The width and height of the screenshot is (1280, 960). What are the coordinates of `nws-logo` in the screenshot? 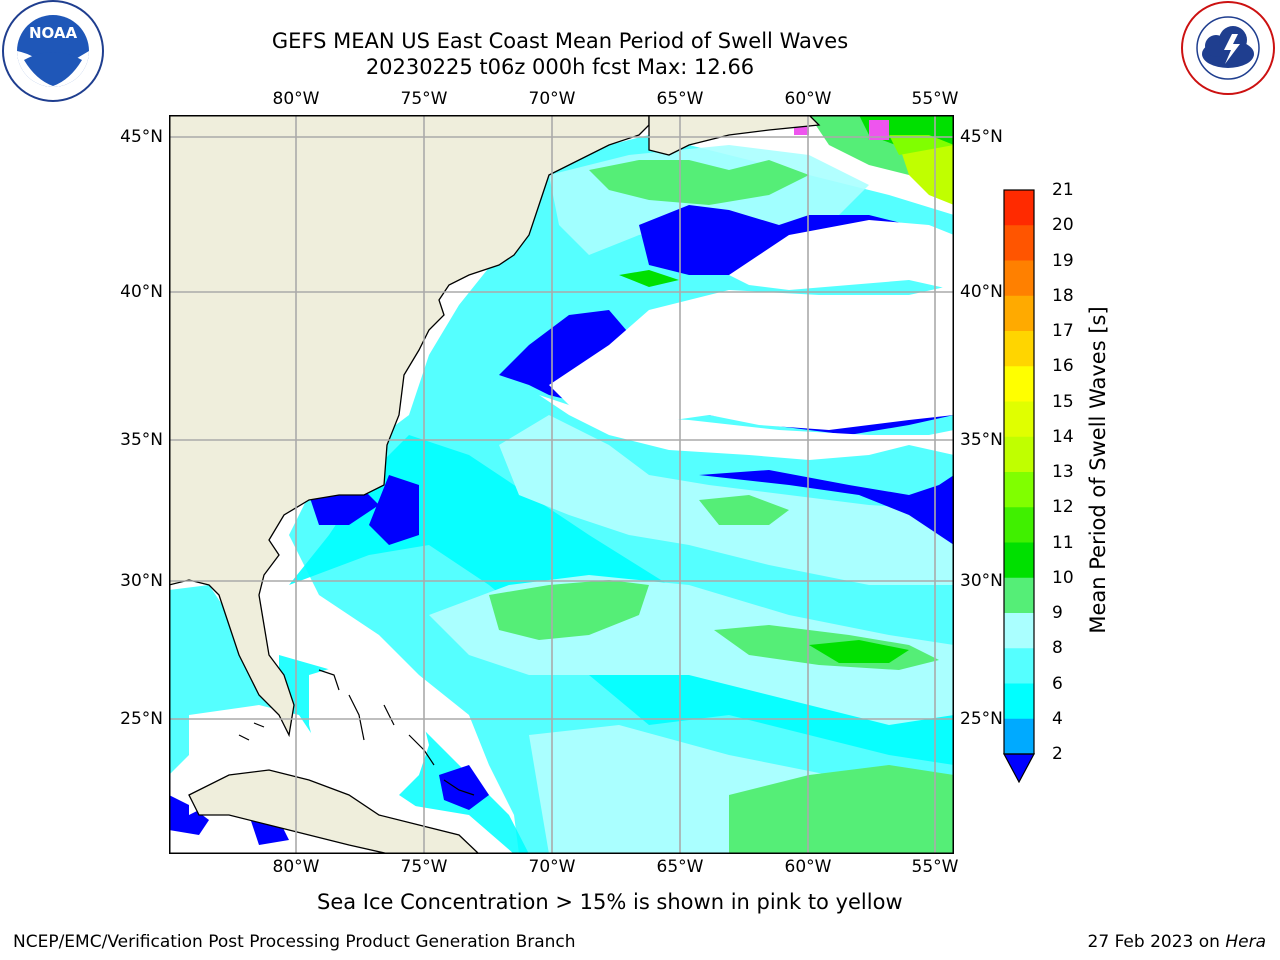 It's located at (1228, 48).